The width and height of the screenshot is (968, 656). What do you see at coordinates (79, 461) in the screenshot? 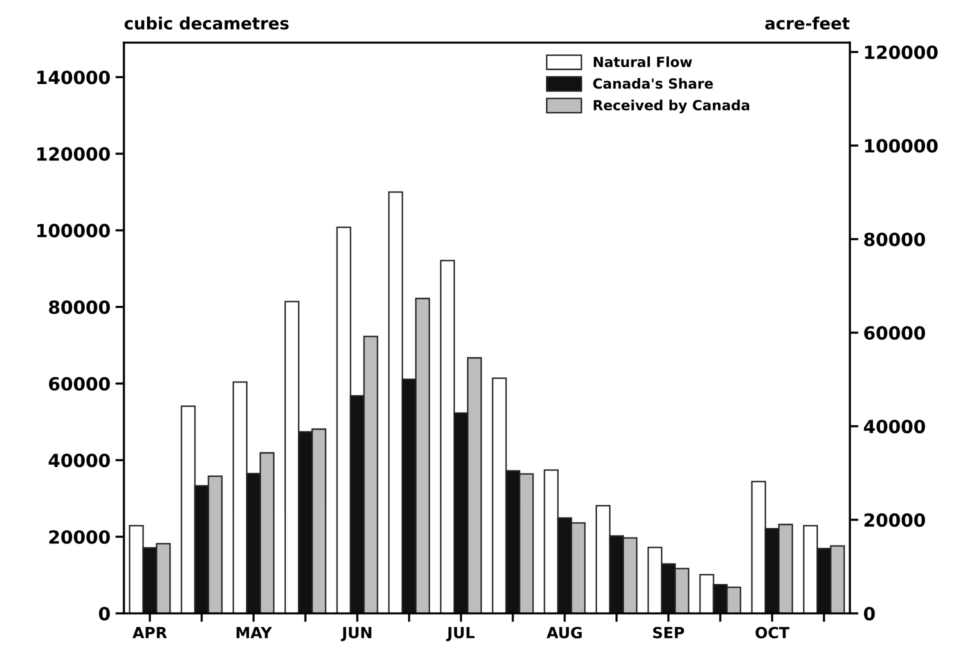
I see `y-tick-label: 40000` at bounding box center [79, 461].